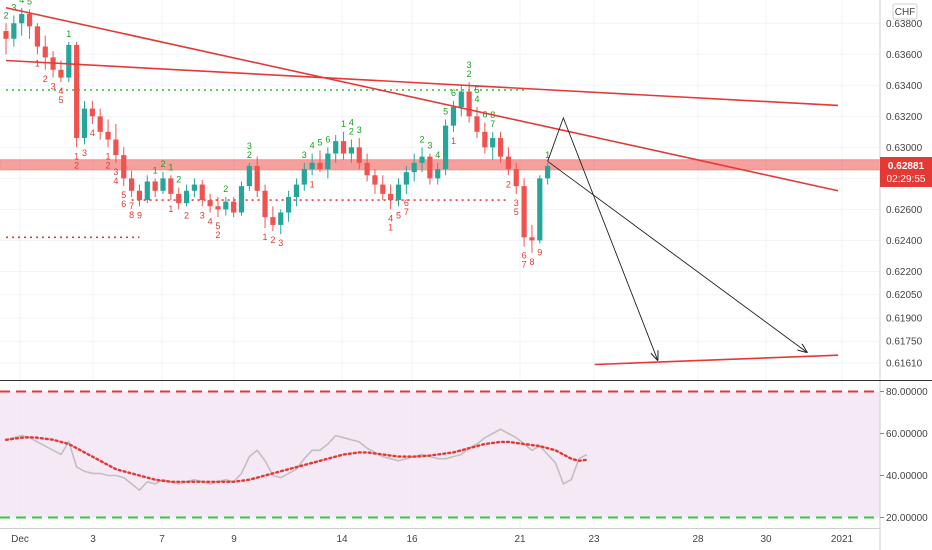 The image size is (932, 550). What do you see at coordinates (520, 539) in the screenshot?
I see `time-tick-label: 21` at bounding box center [520, 539].